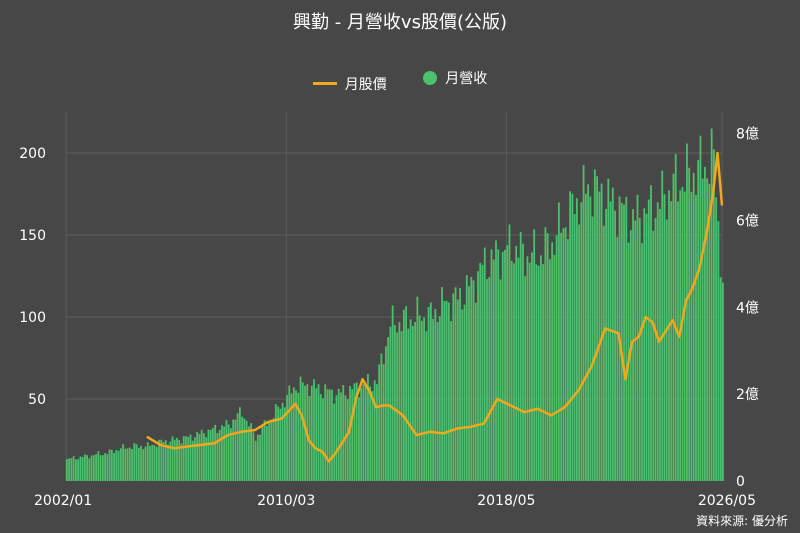 This screenshot has height=533, width=800. I want to click on legend-label-revenue: 月營收, so click(466, 79).